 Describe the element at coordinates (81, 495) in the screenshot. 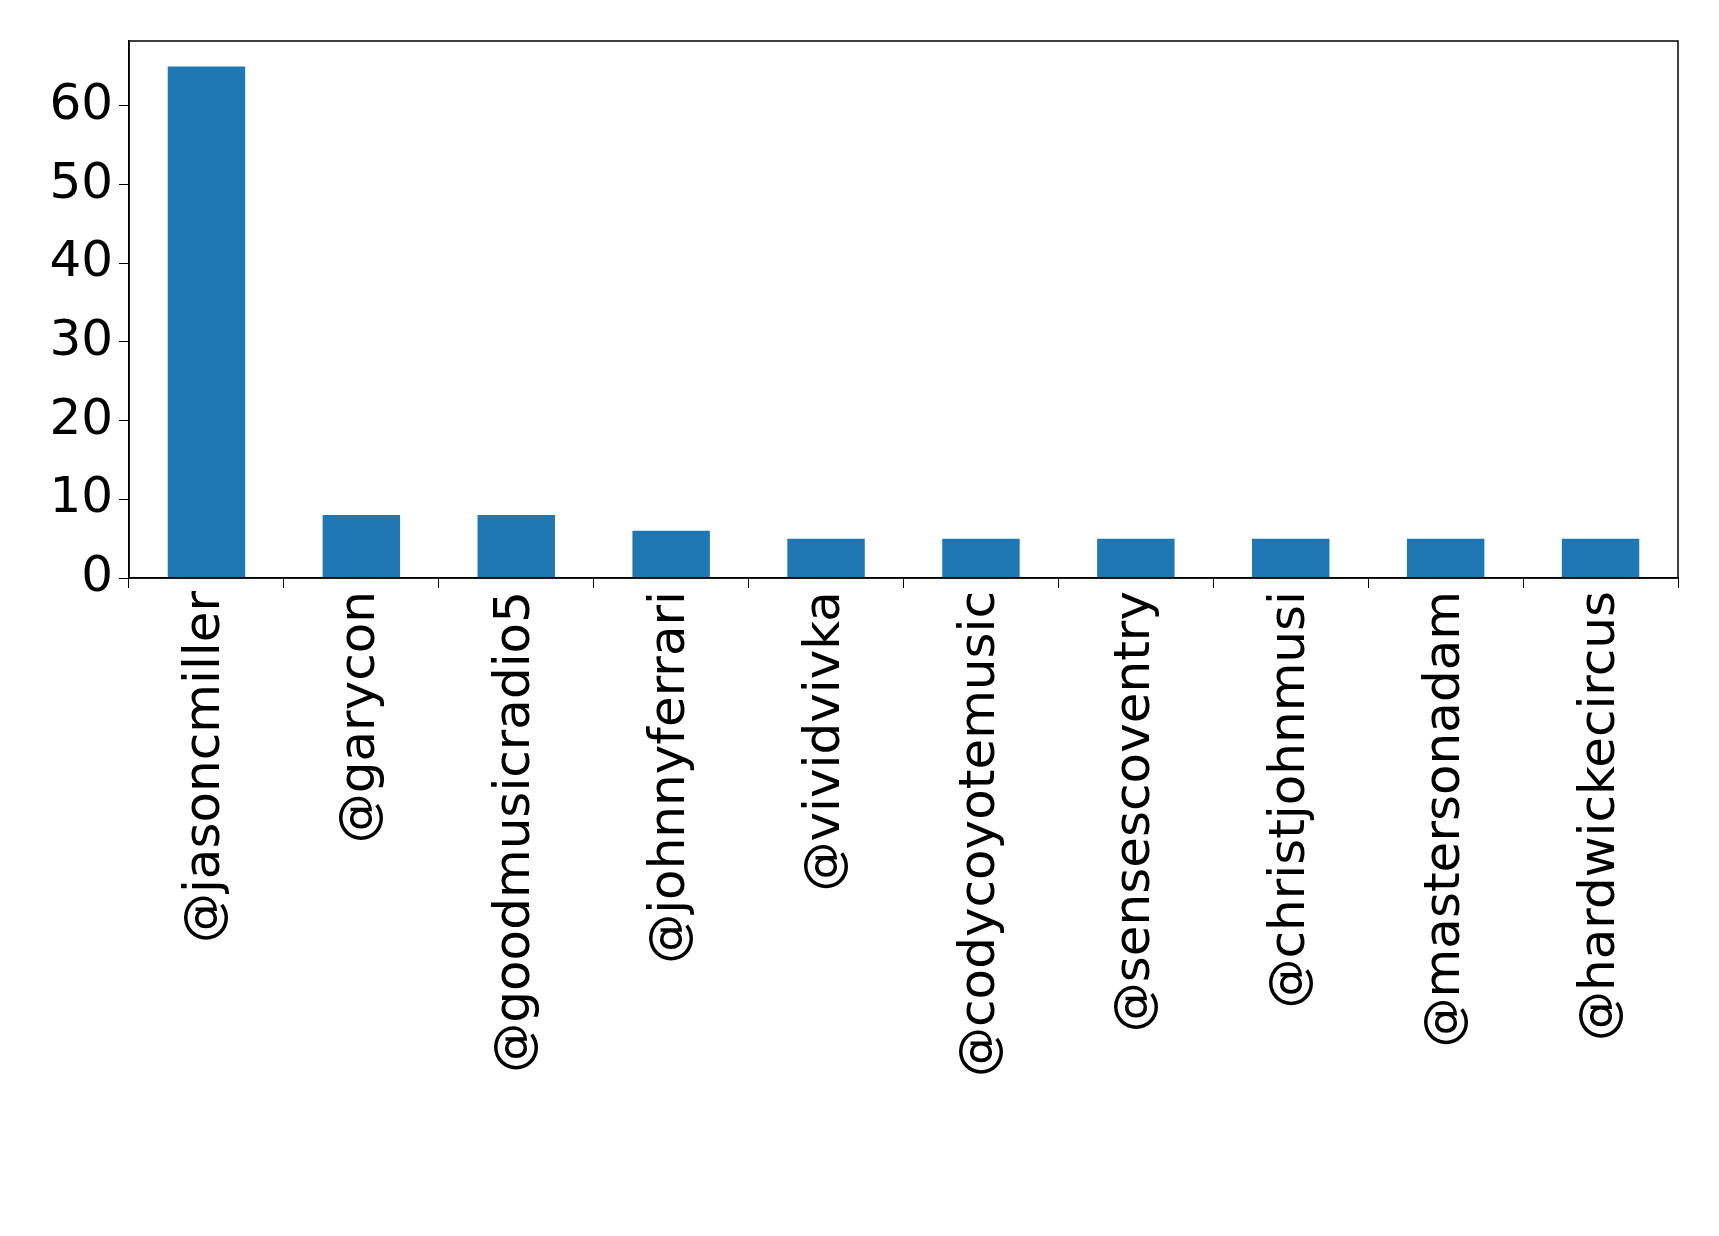

I see `y-tick-label: 10` at that location.